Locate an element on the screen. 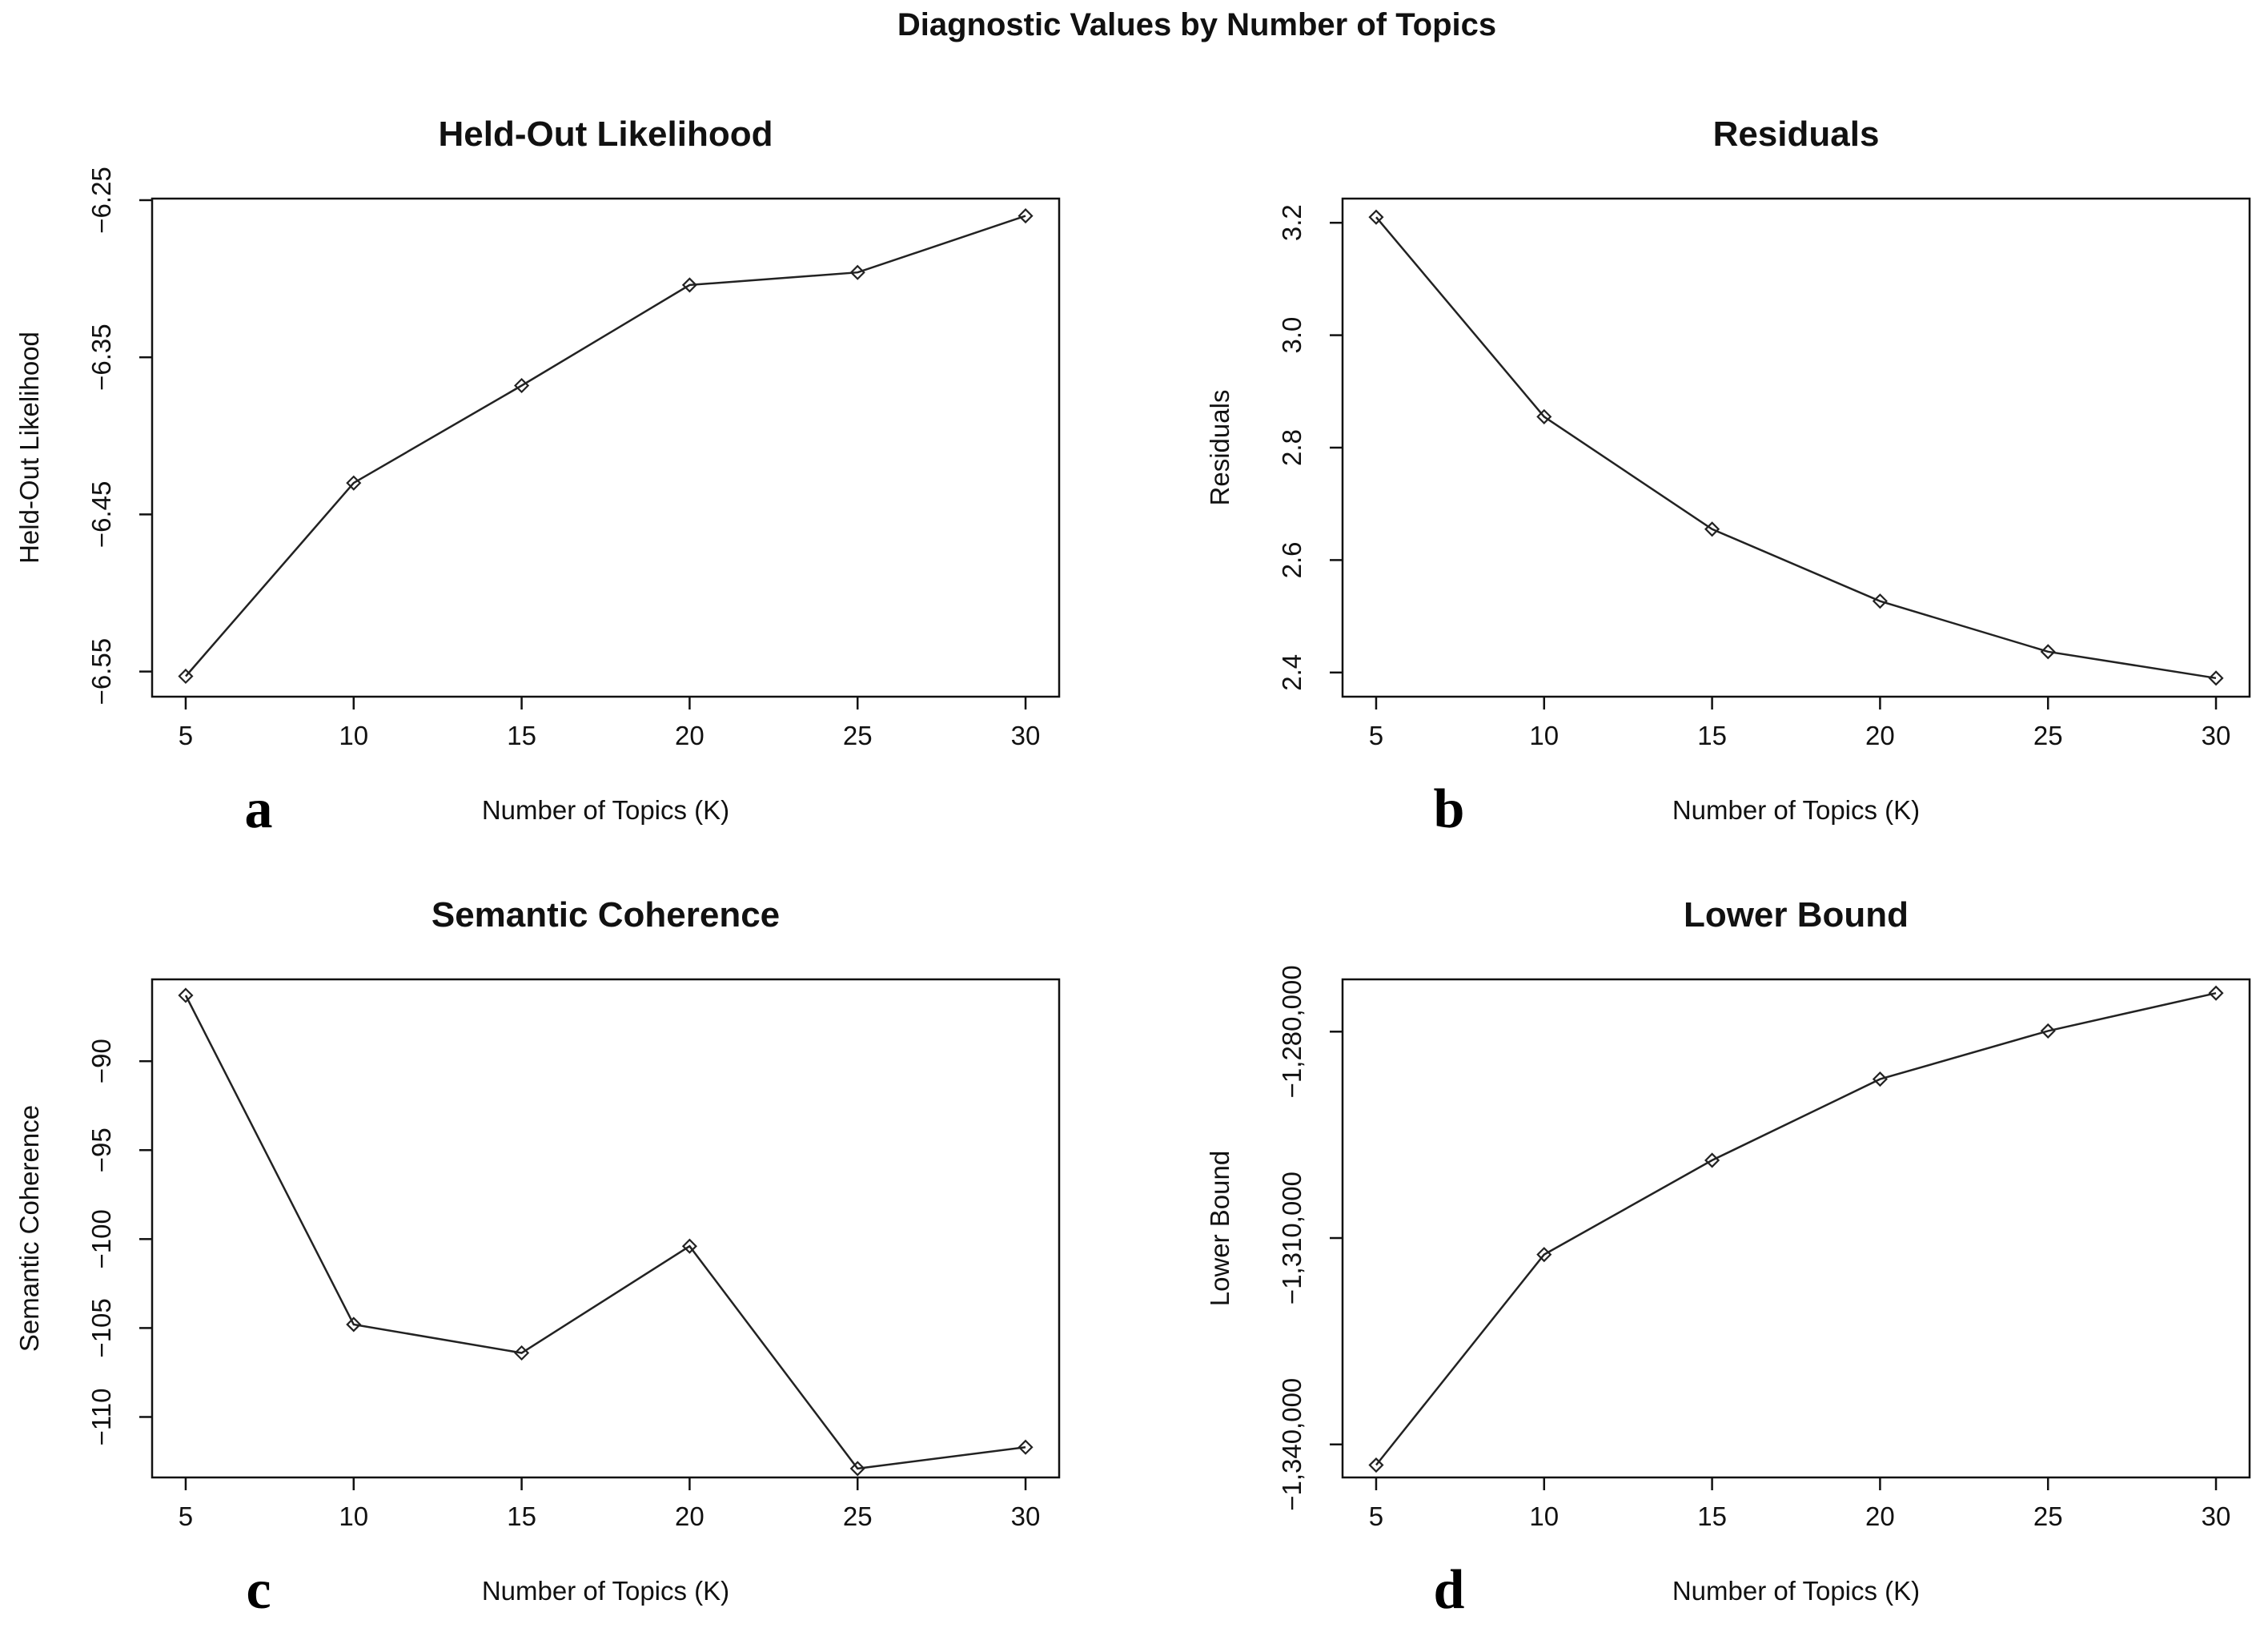 Image resolution: width=2268 pixels, height=1632 pixels. y-tick-label: −95 is located at coordinates (101, 1150).